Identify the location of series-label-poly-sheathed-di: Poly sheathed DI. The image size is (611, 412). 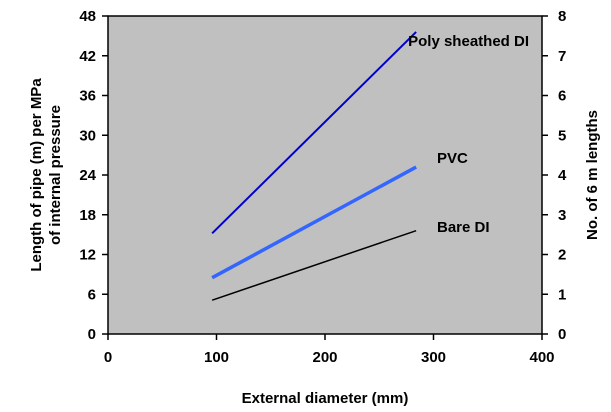
(468, 41).